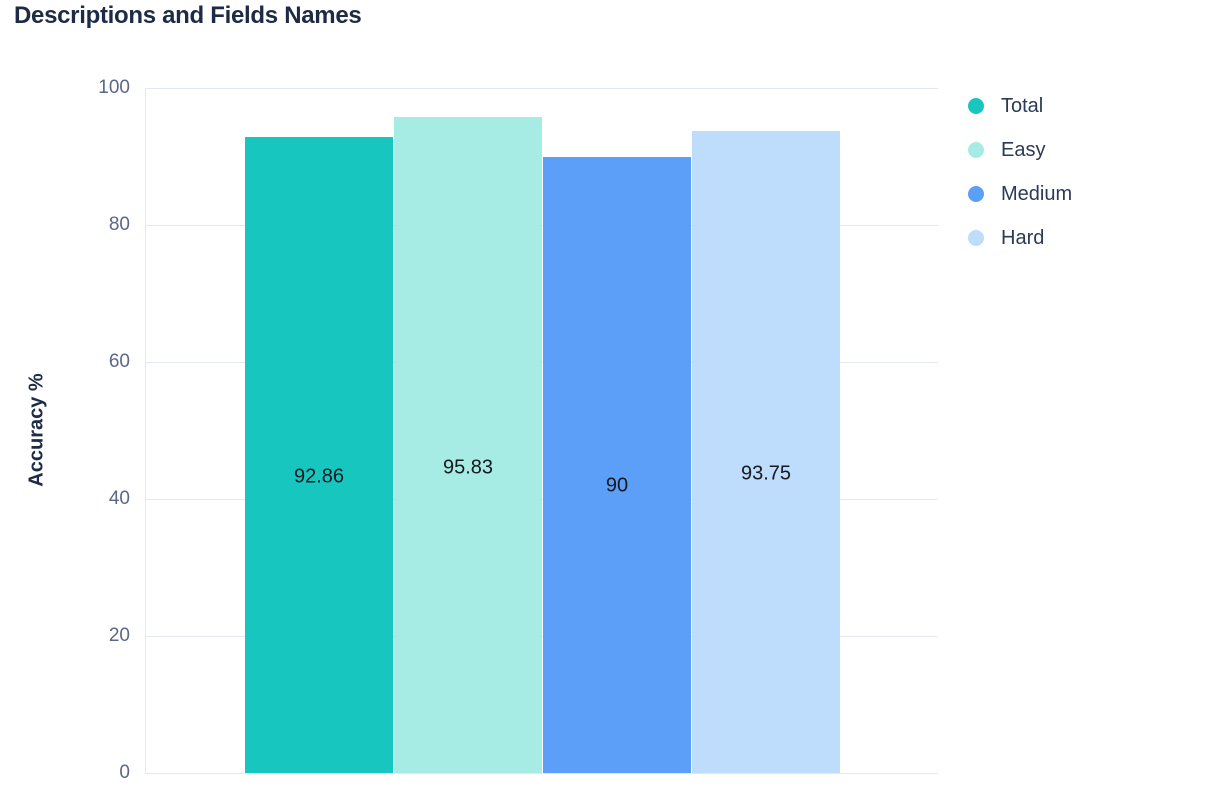 The image size is (1208, 794). What do you see at coordinates (188, 15) in the screenshot?
I see `chart-title: Descriptions and Fields Names` at bounding box center [188, 15].